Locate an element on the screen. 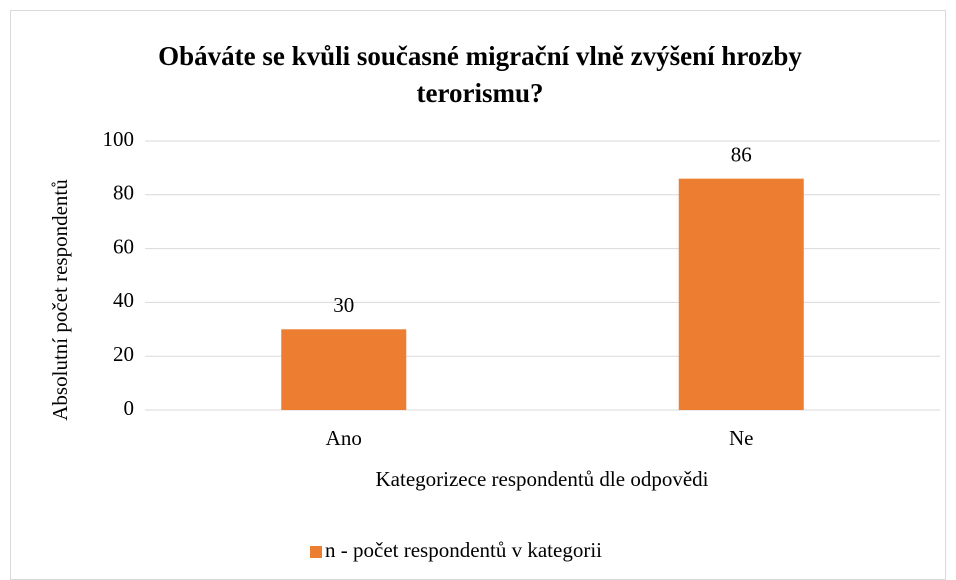 This screenshot has width=956, height=580. x-tick-label: Ano is located at coordinates (344, 438).